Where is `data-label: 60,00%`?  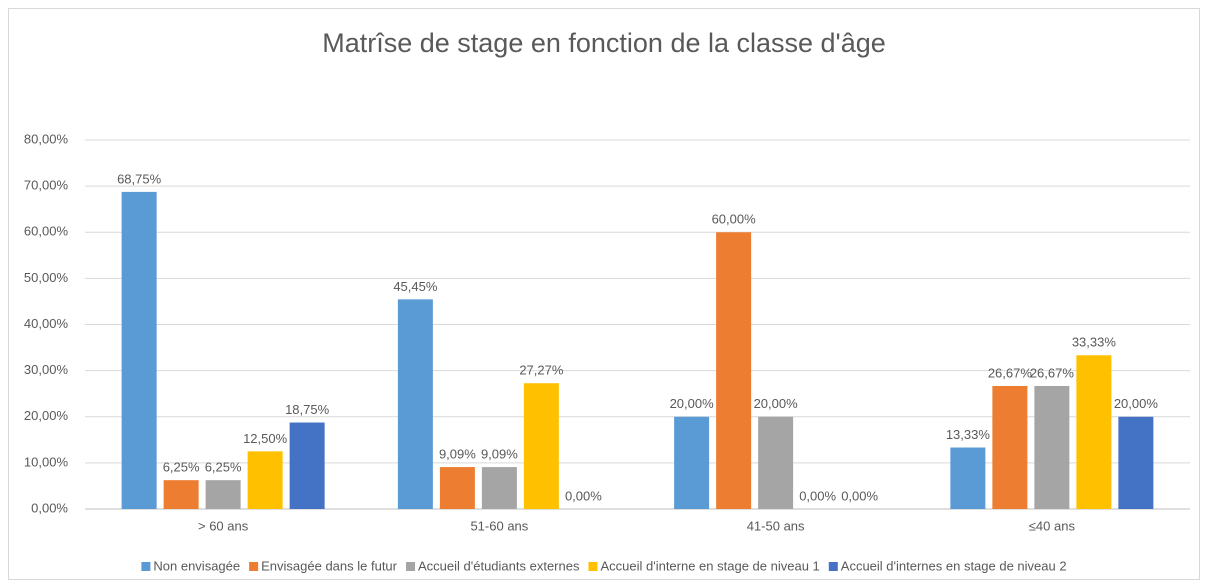 data-label: 60,00% is located at coordinates (734, 219).